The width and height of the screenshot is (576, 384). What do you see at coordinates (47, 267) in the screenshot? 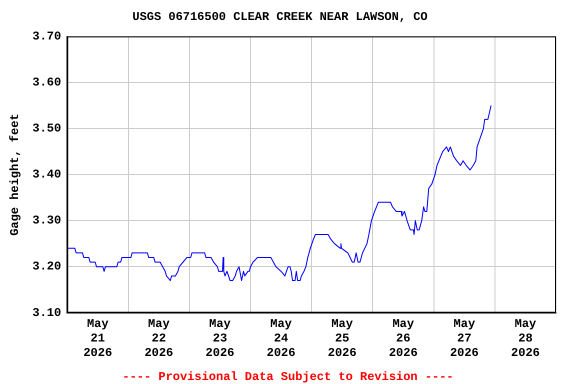
I see `y-tick-label: 3.20` at bounding box center [47, 267].